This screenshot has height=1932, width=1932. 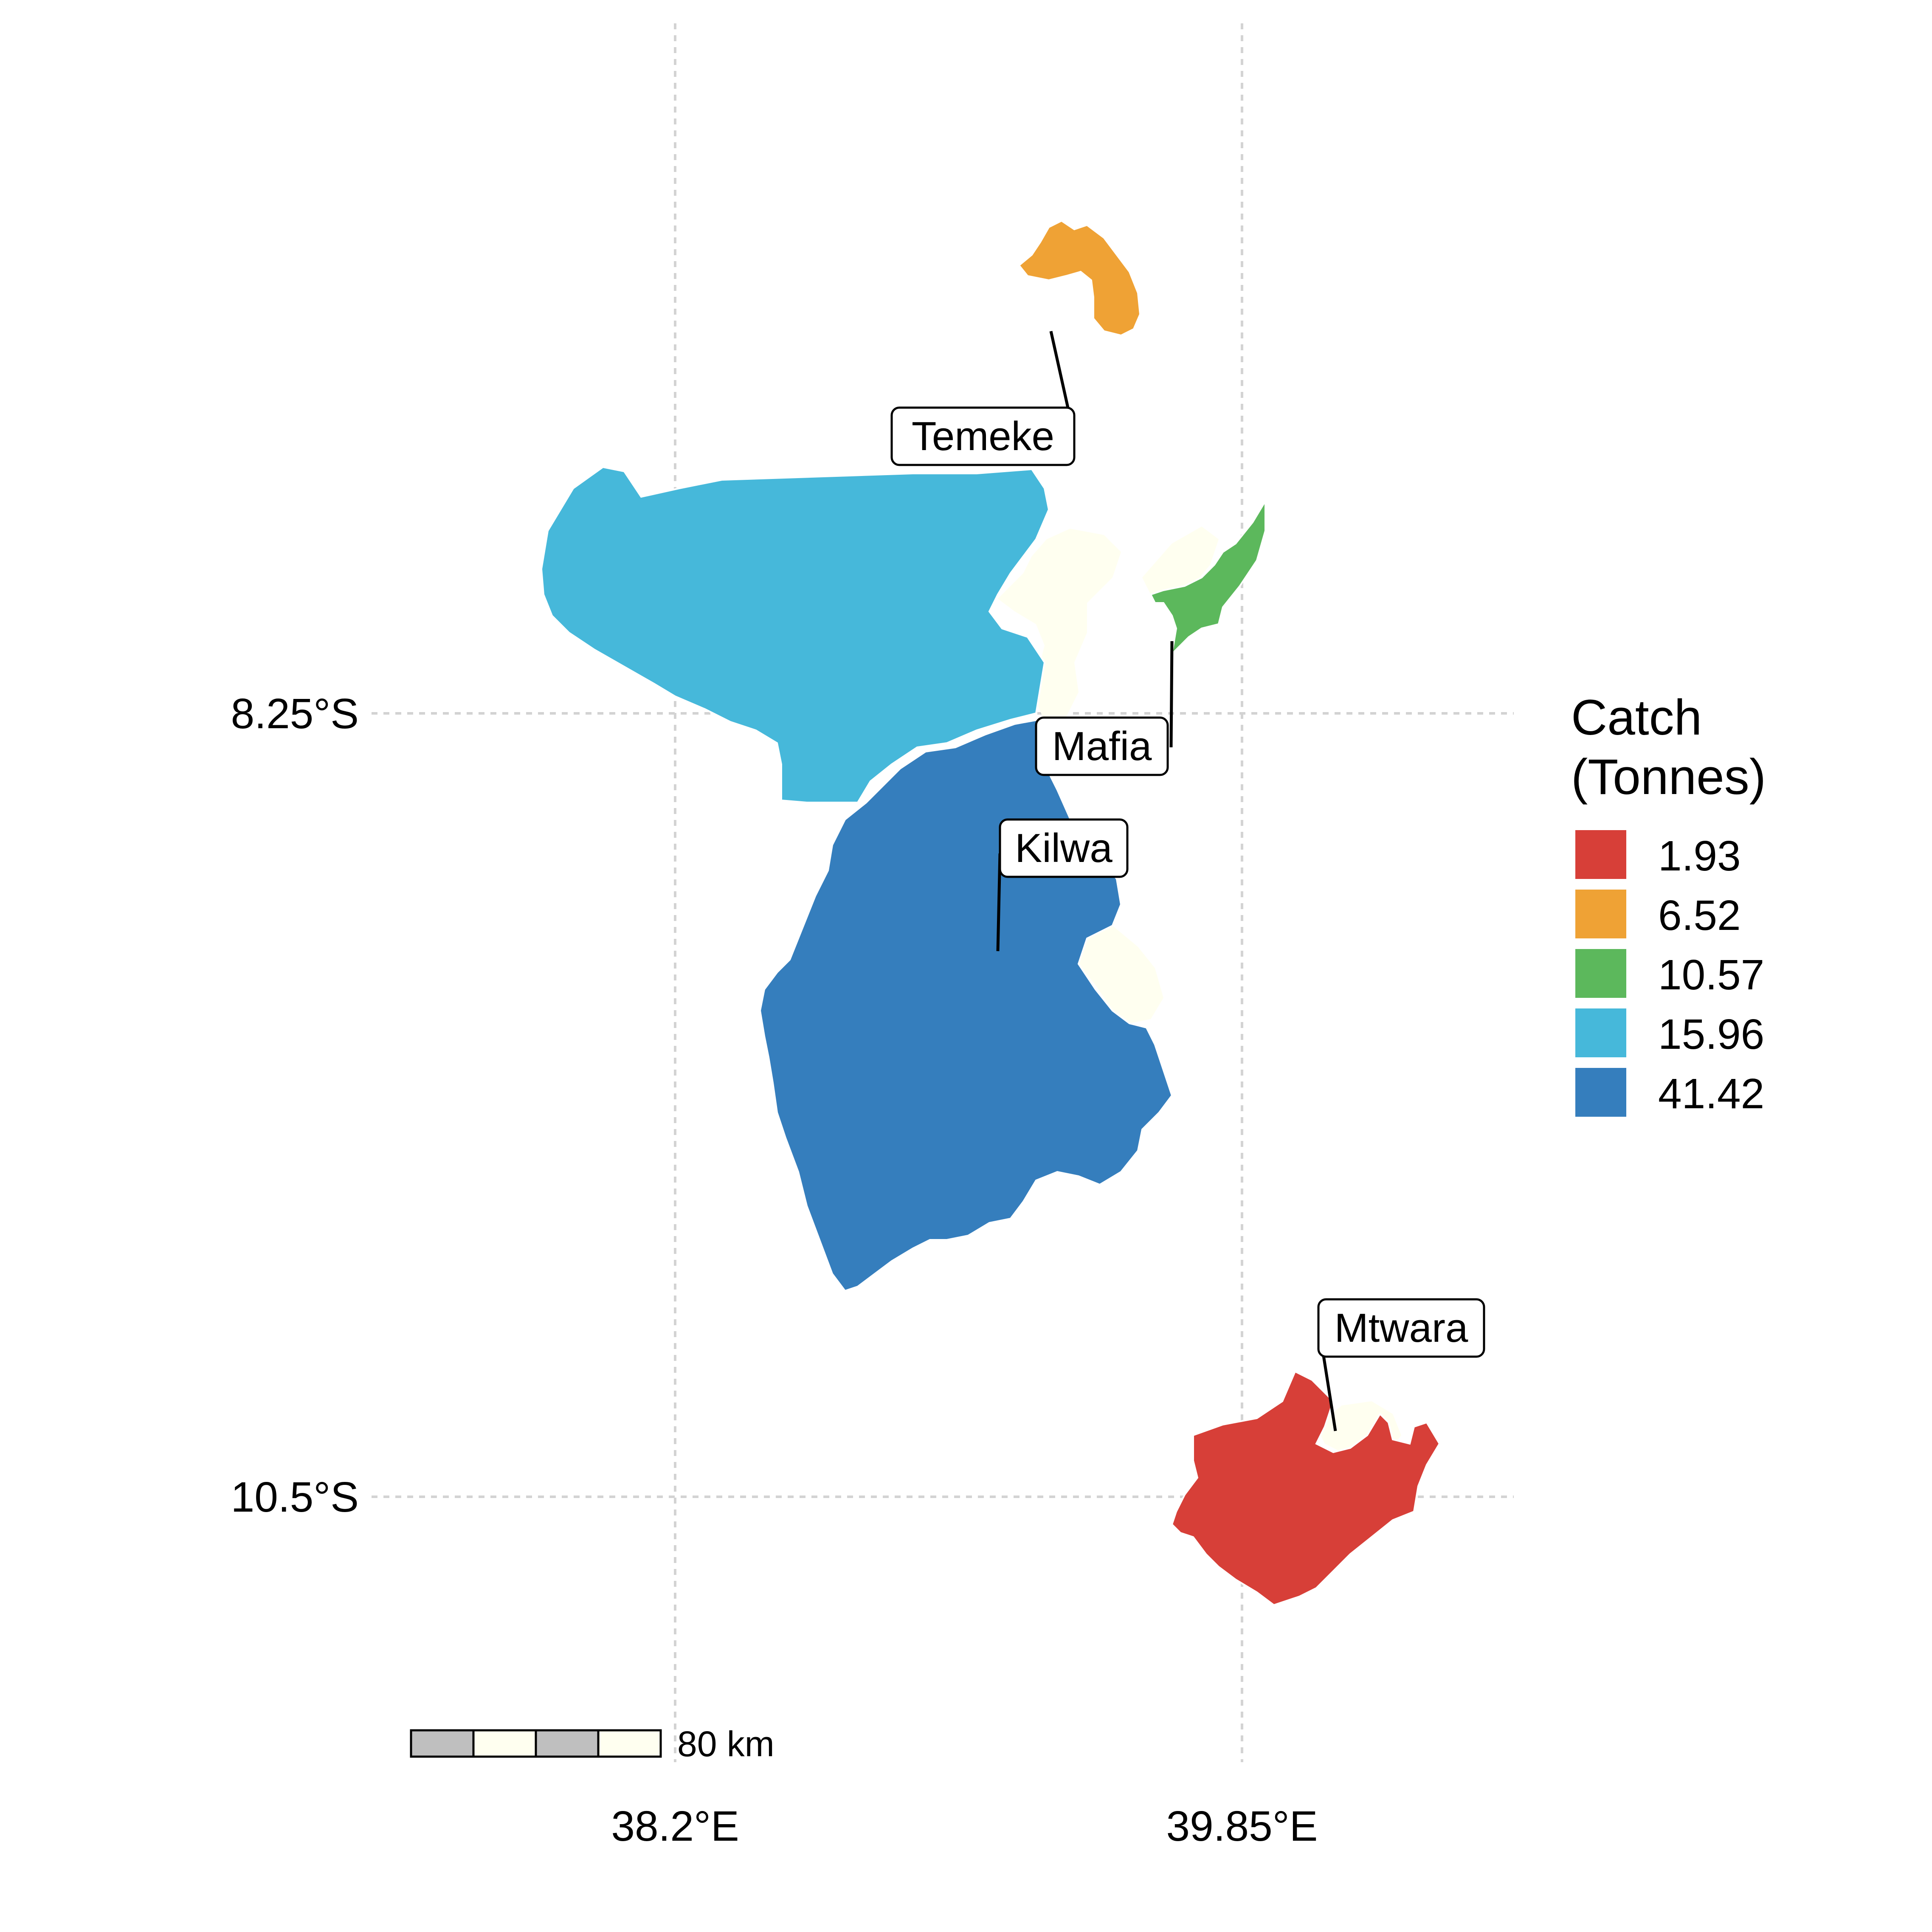 What do you see at coordinates (1121, 974) in the screenshot?
I see `coastal-land-patch-kilwa` at bounding box center [1121, 974].